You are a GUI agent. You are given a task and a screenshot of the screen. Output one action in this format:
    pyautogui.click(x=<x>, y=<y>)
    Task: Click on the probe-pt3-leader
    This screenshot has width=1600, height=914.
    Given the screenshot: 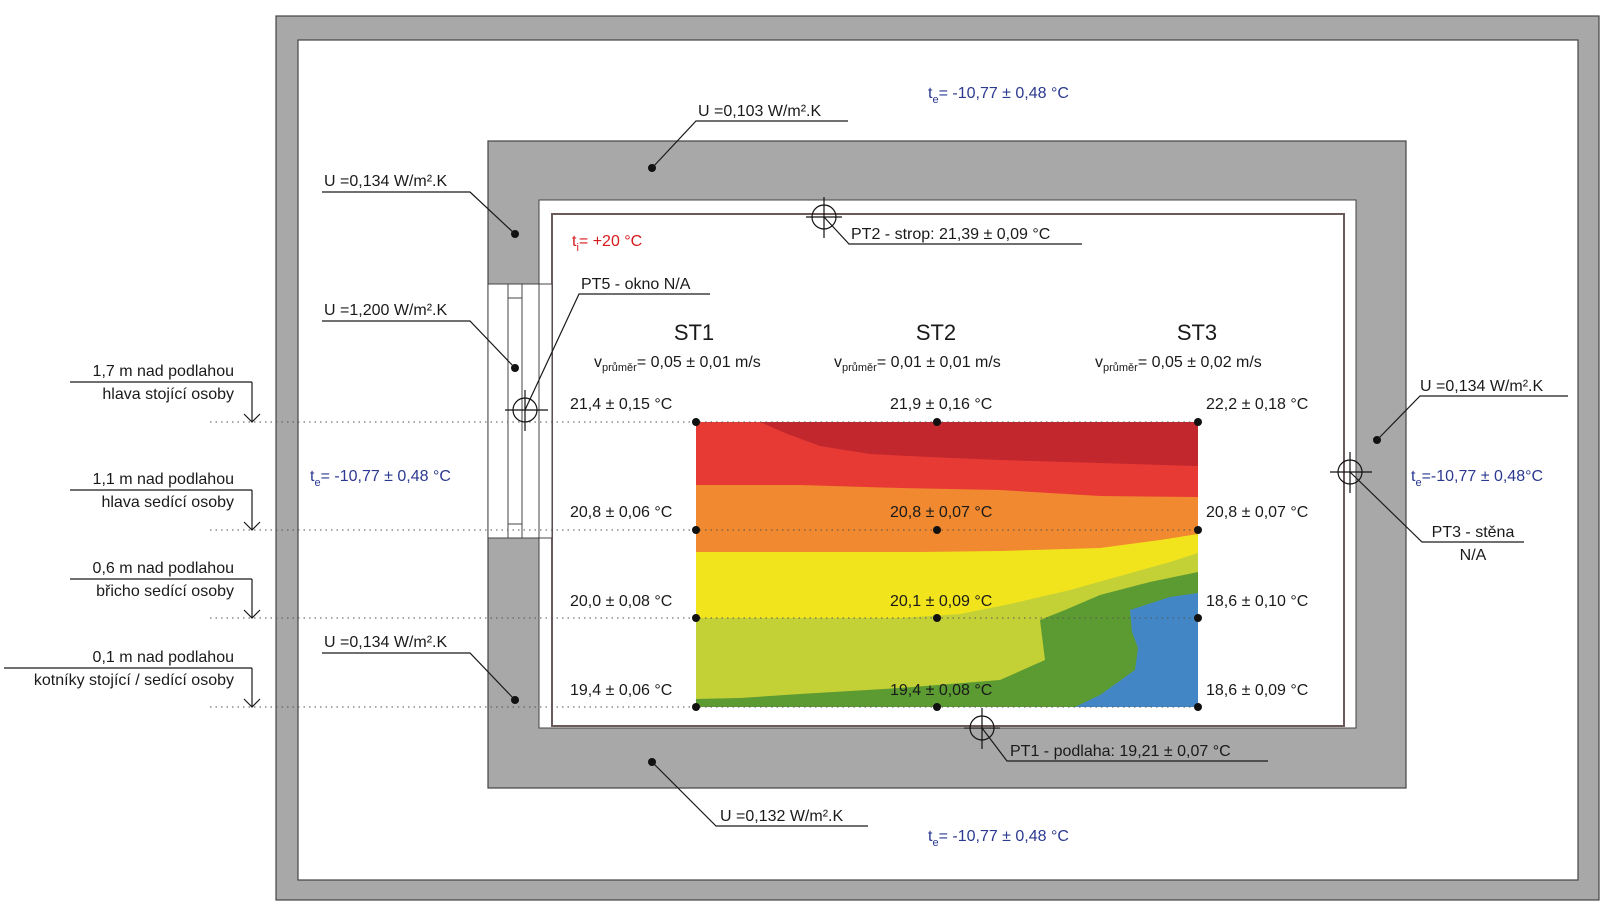 What is the action you would take?
    pyautogui.click(x=1436, y=507)
    